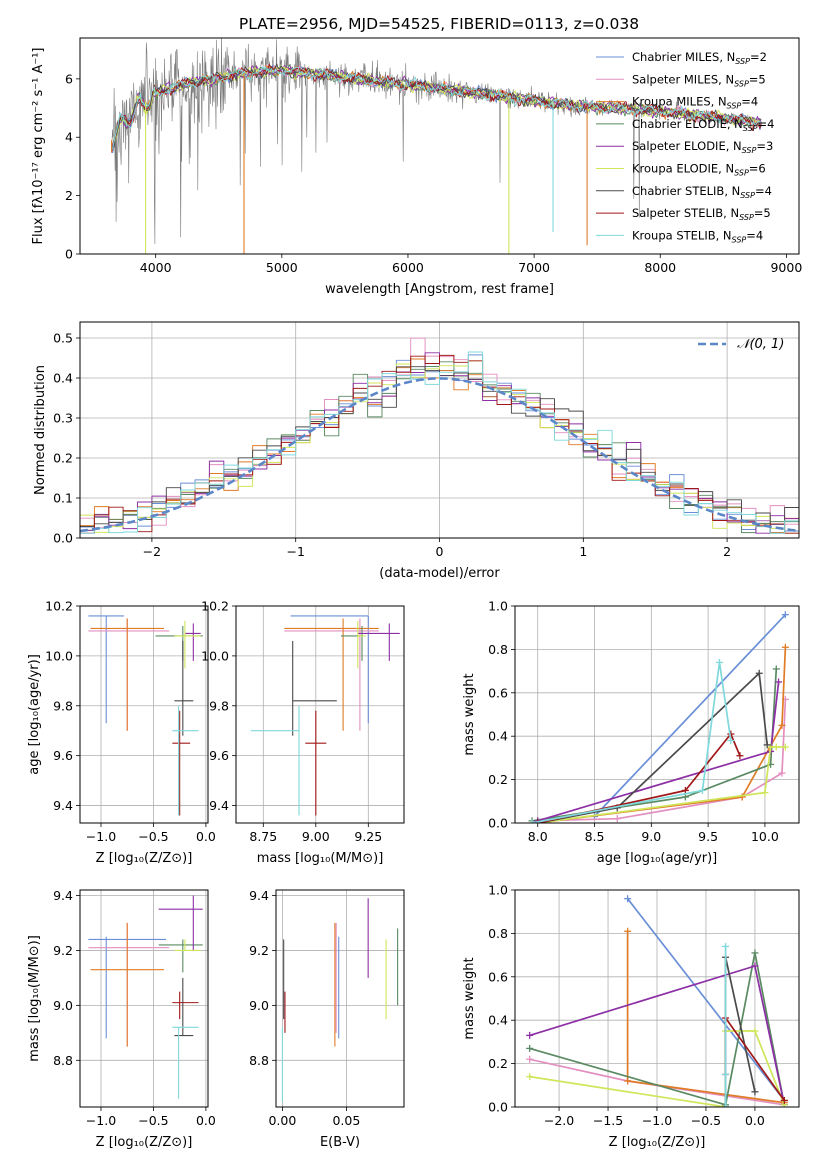 This screenshot has height=1170, width=819. What do you see at coordinates (63, 1005) in the screenshot?
I see `z-mass-ytick-label: 9.0` at bounding box center [63, 1005].